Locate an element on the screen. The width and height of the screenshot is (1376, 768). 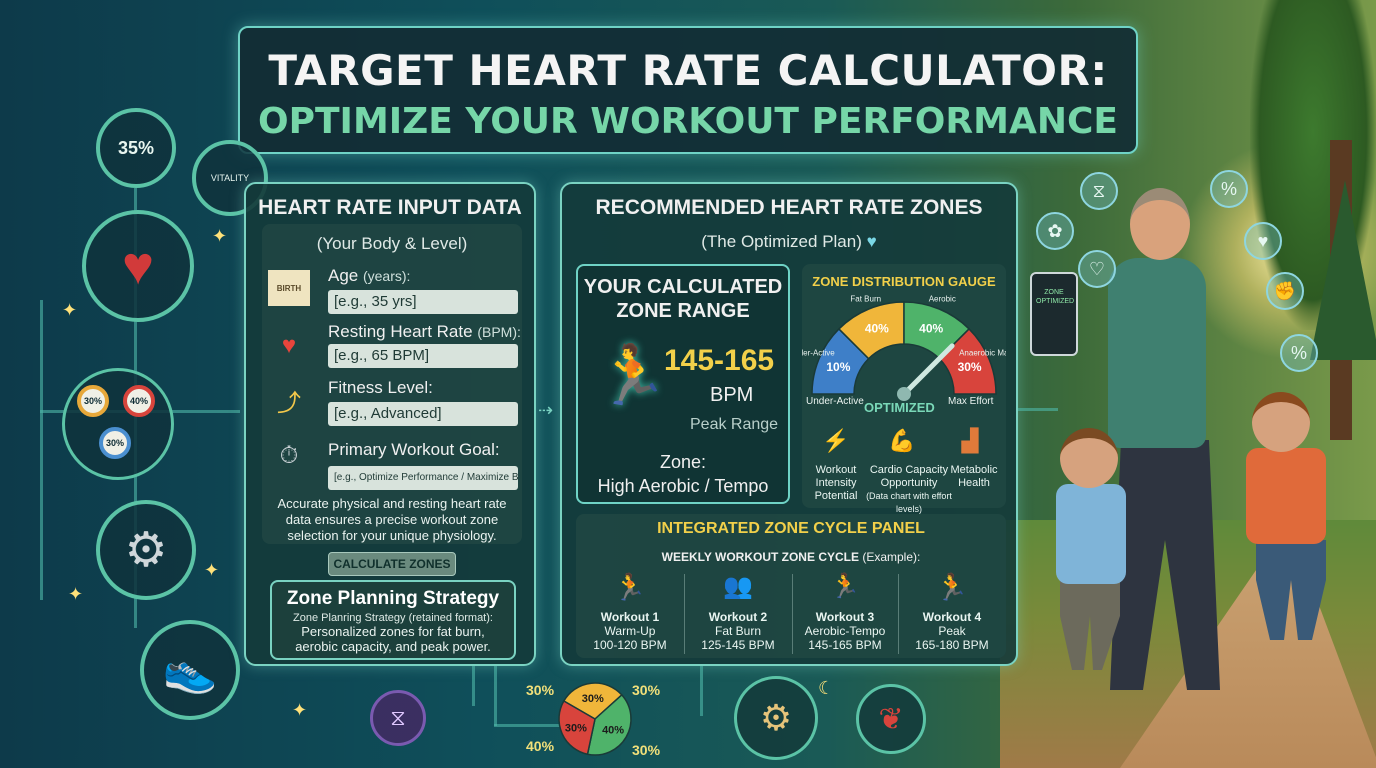
lightning-icon: ⚡ is located at coordinates (836, 440).